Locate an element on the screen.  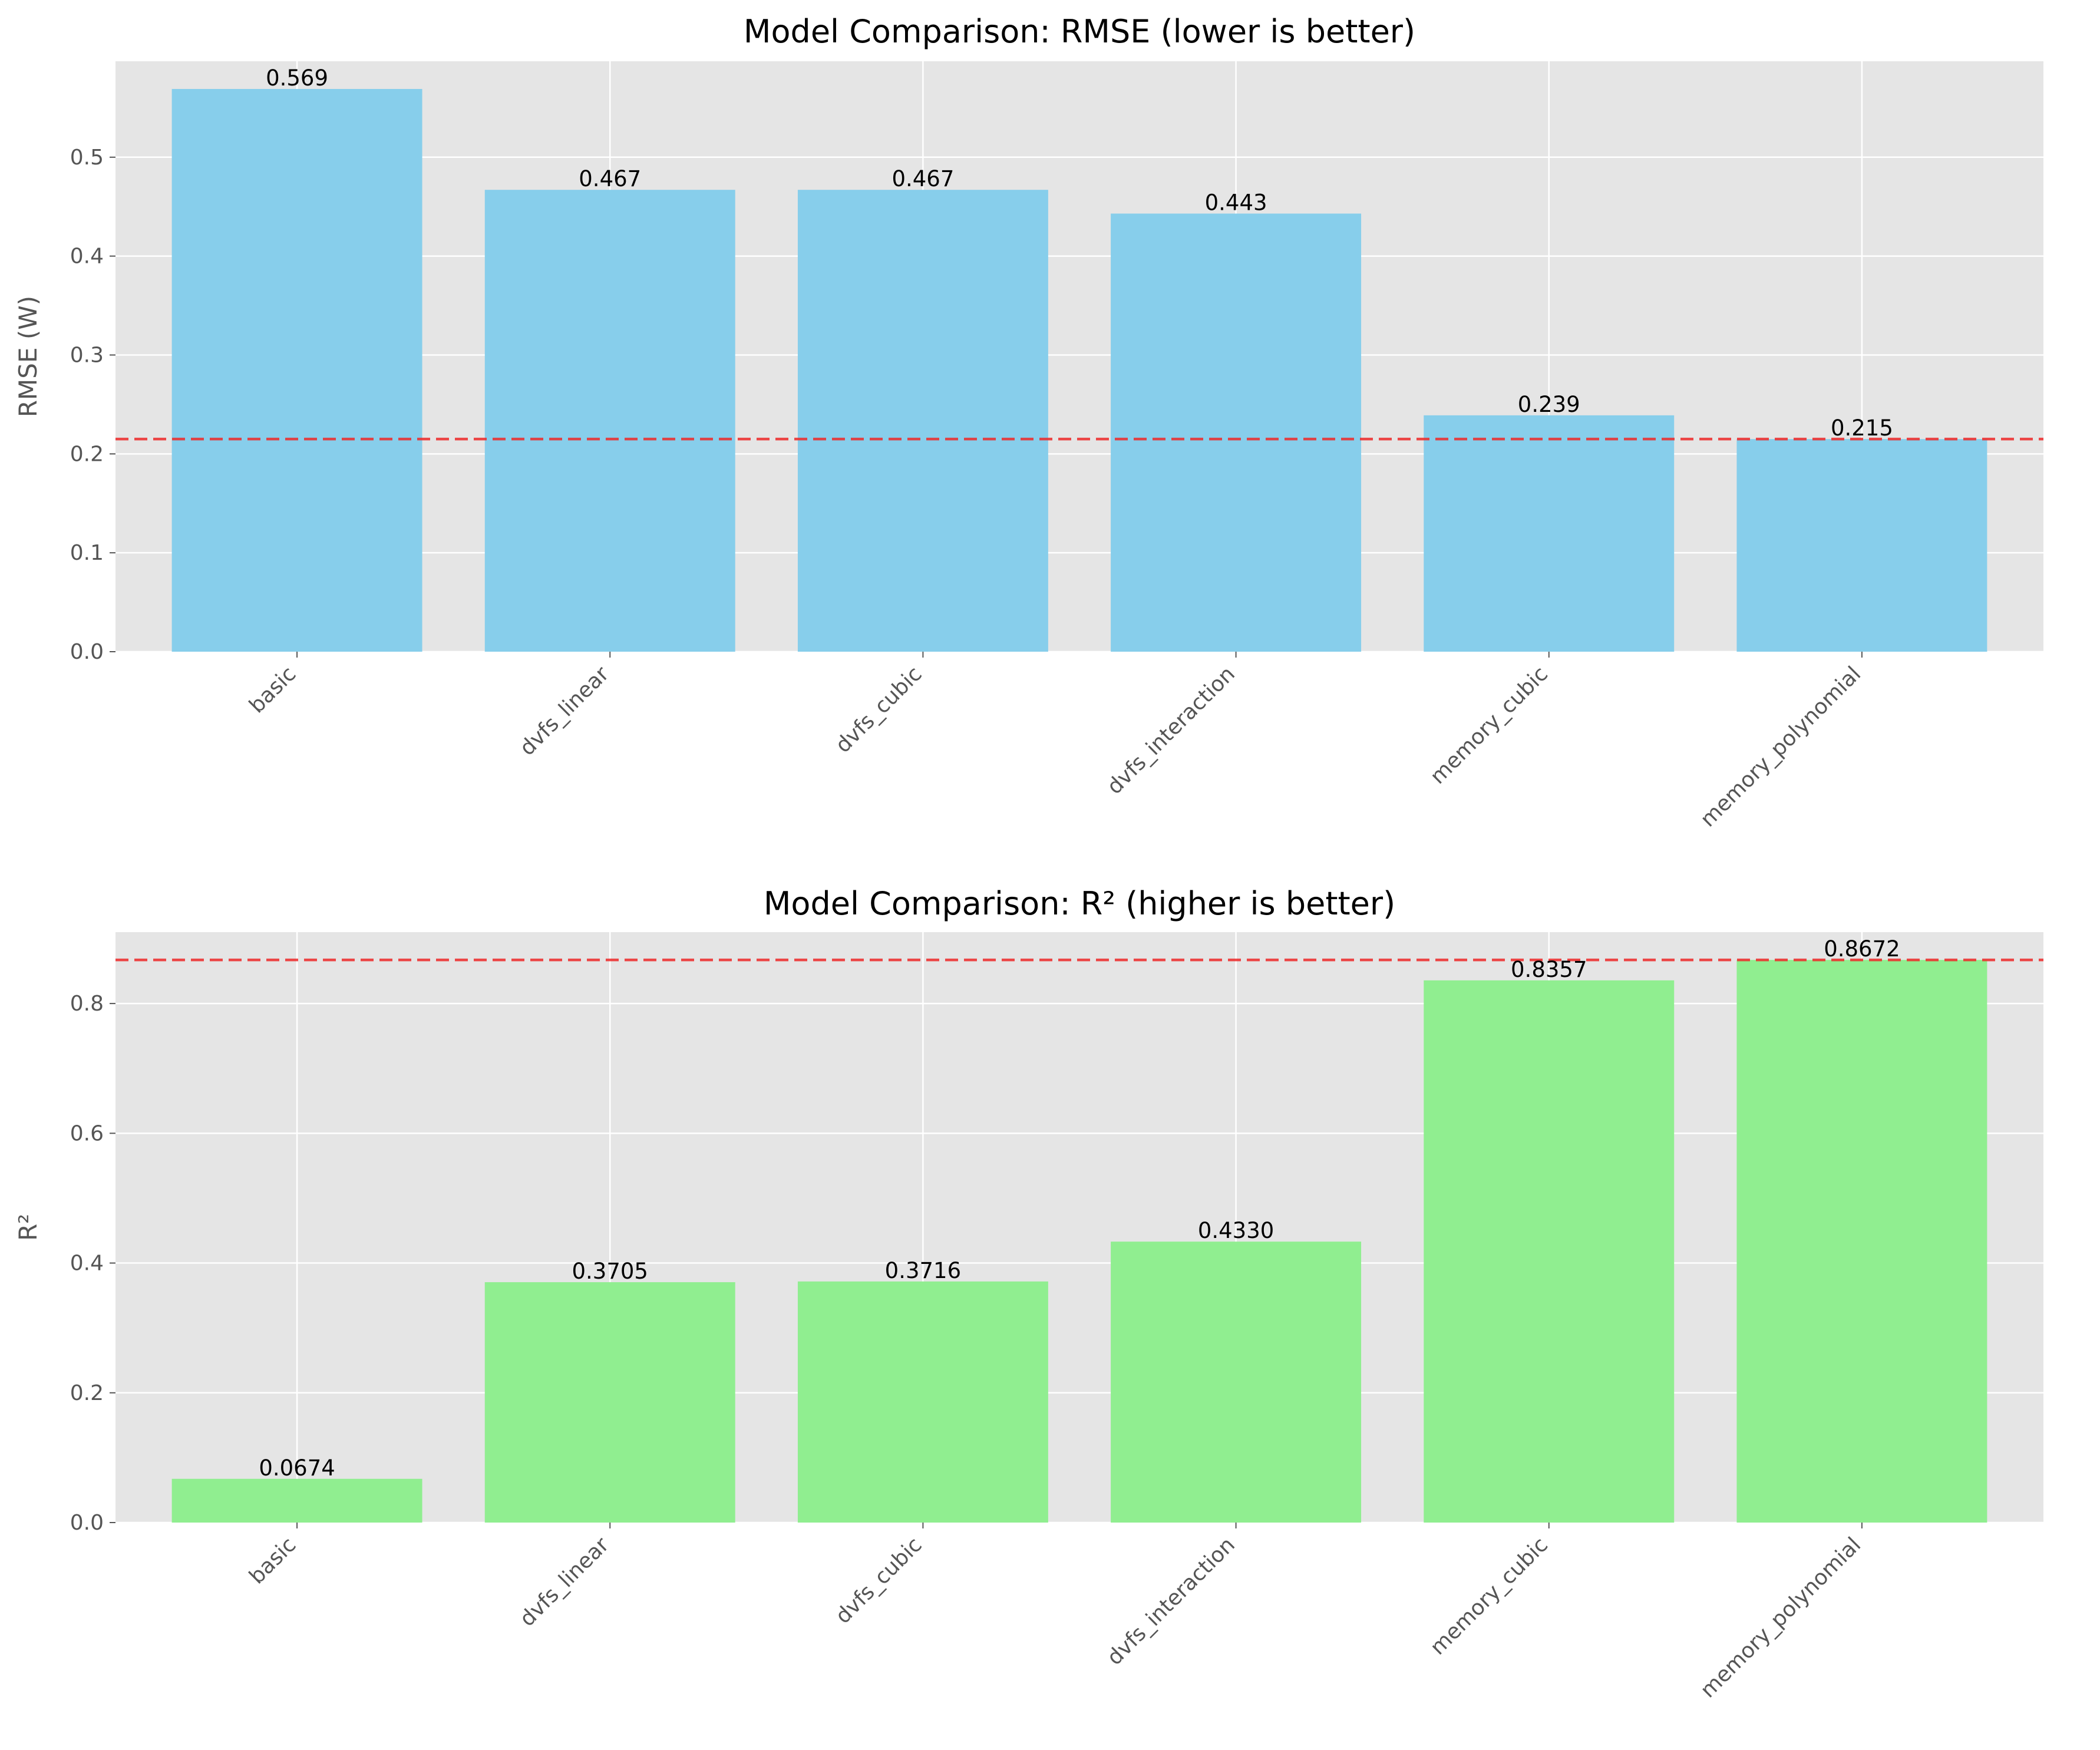
data-label: 0.8357 is located at coordinates (1549, 969).